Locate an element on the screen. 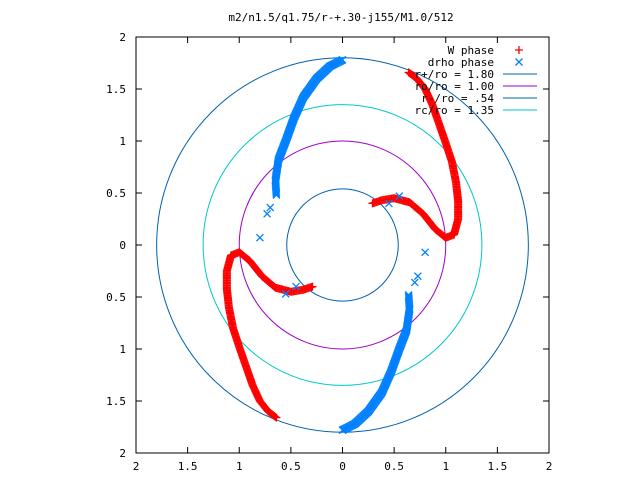  y-tick-label: 0 is located at coordinates (122, 245).